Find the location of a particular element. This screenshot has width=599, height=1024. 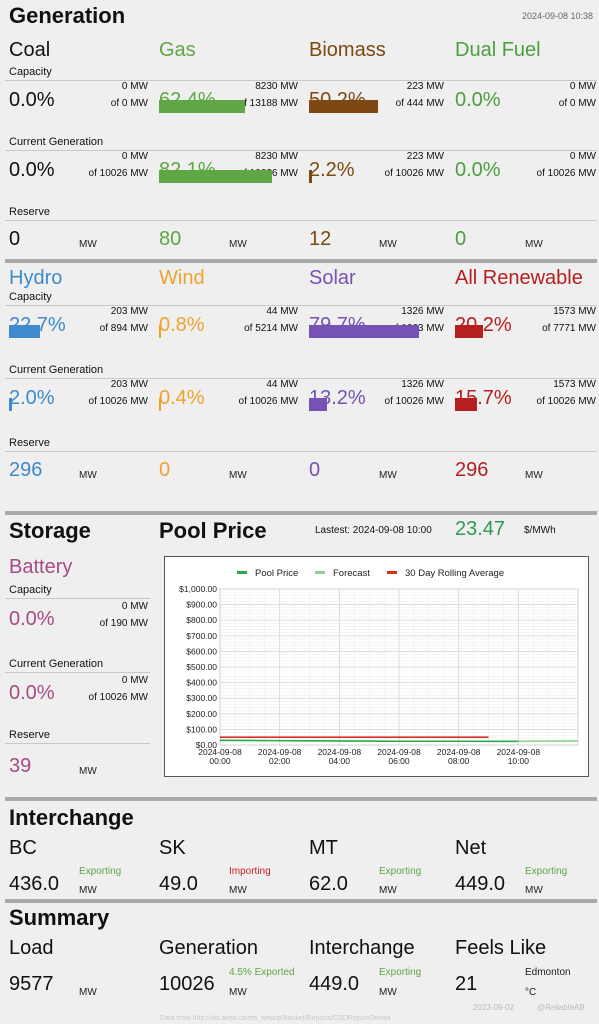

all-renewable-header: All Renewable is located at coordinates (519, 278).